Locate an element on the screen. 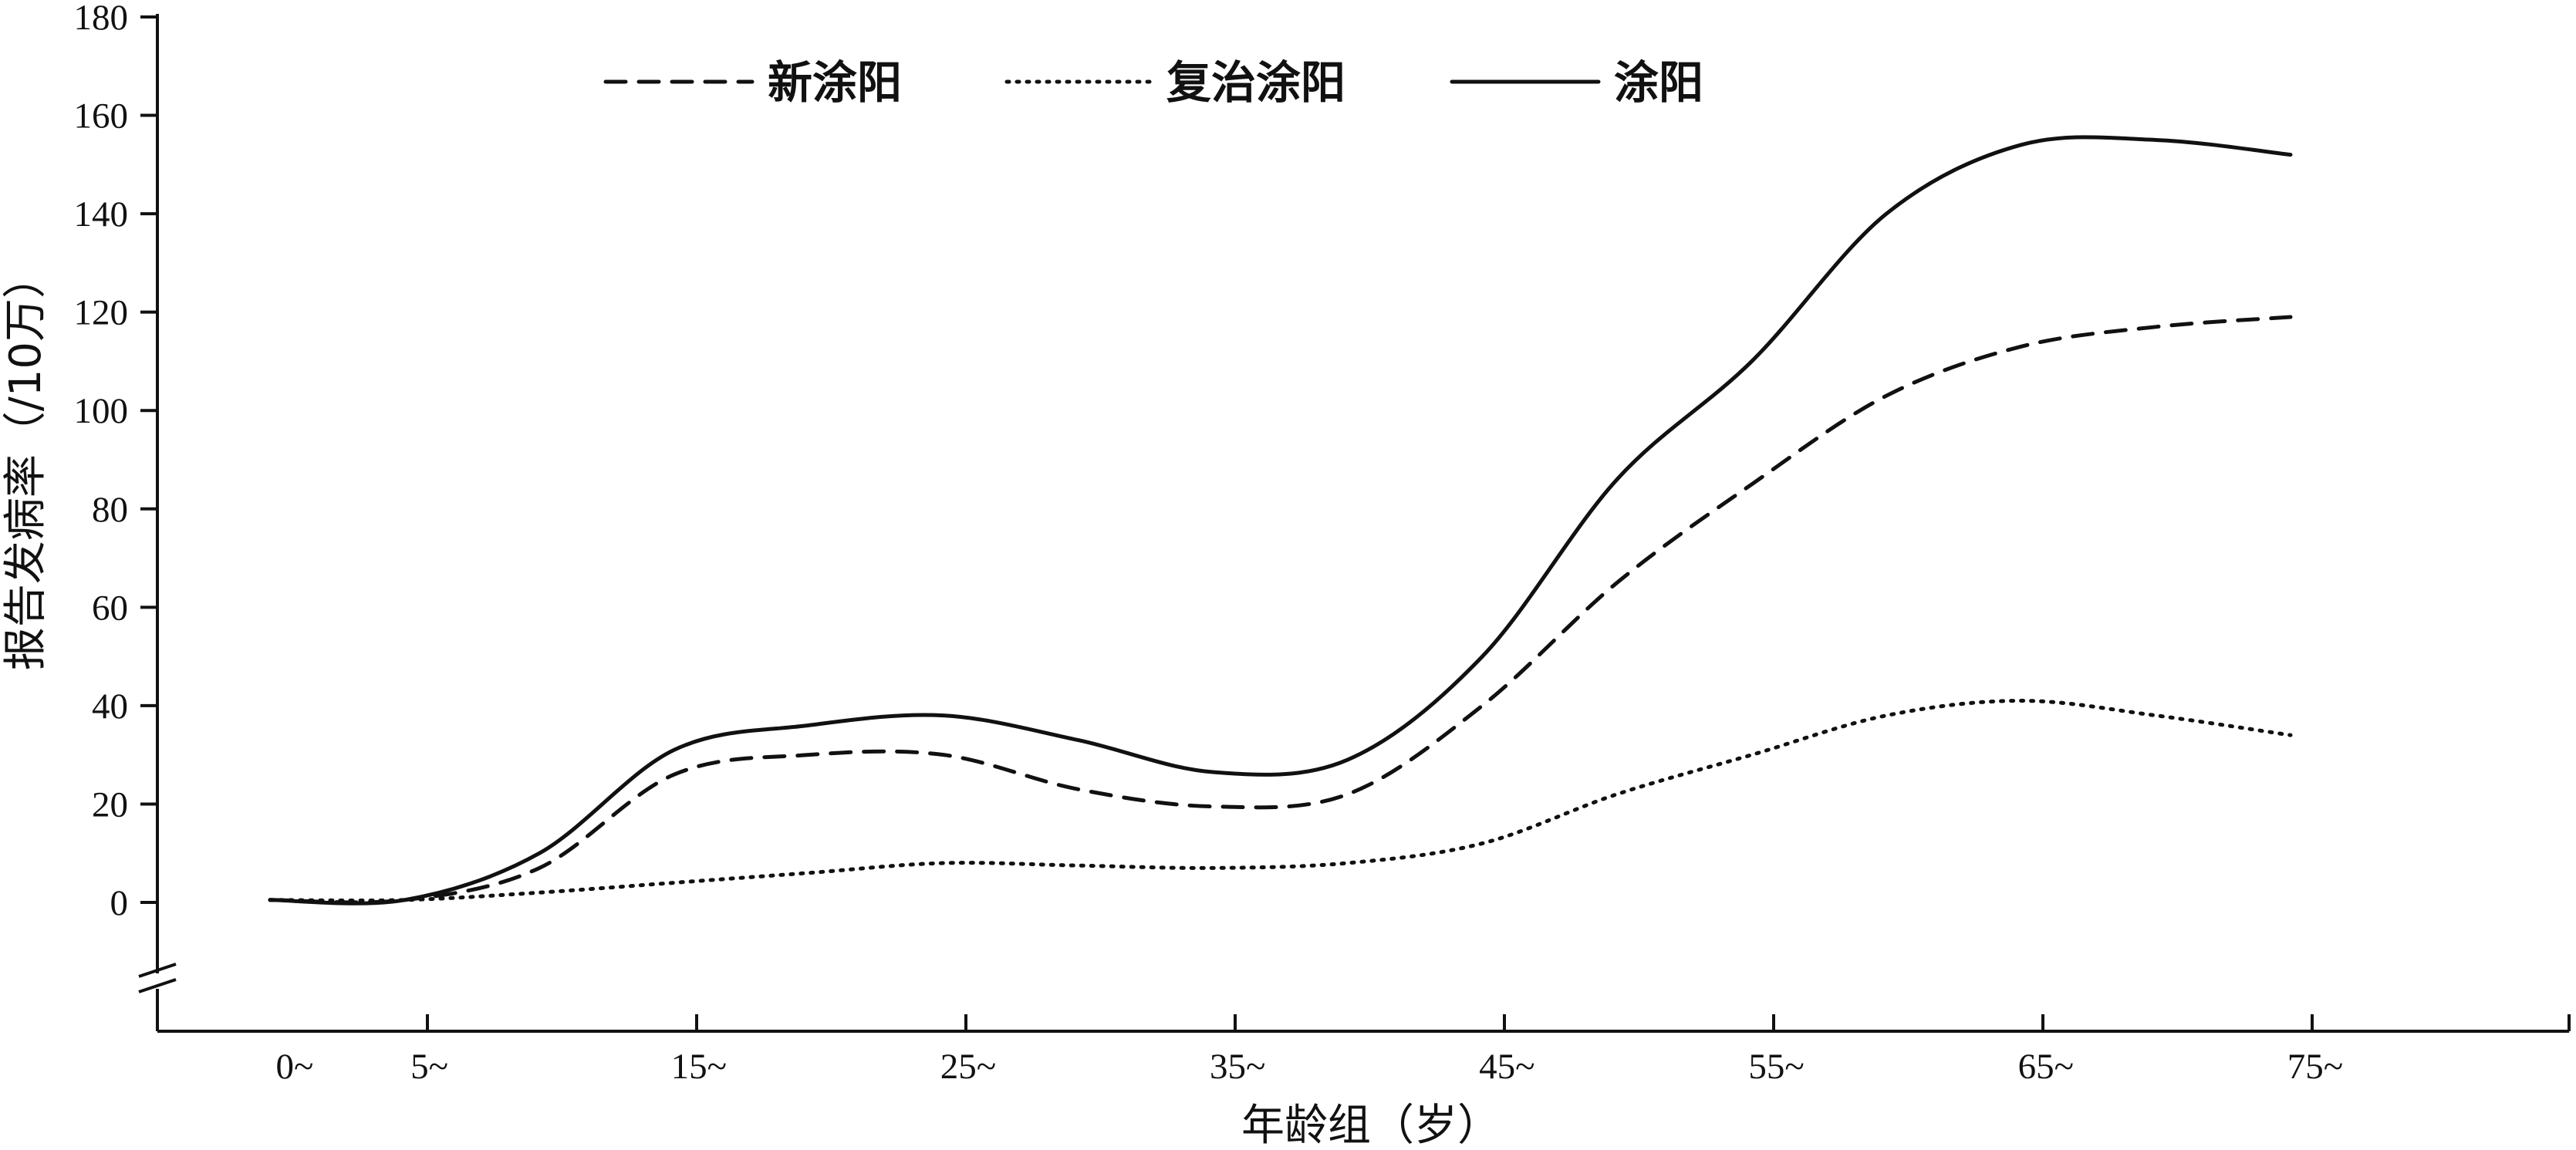  y-tick-label: 80 is located at coordinates (110, 510).